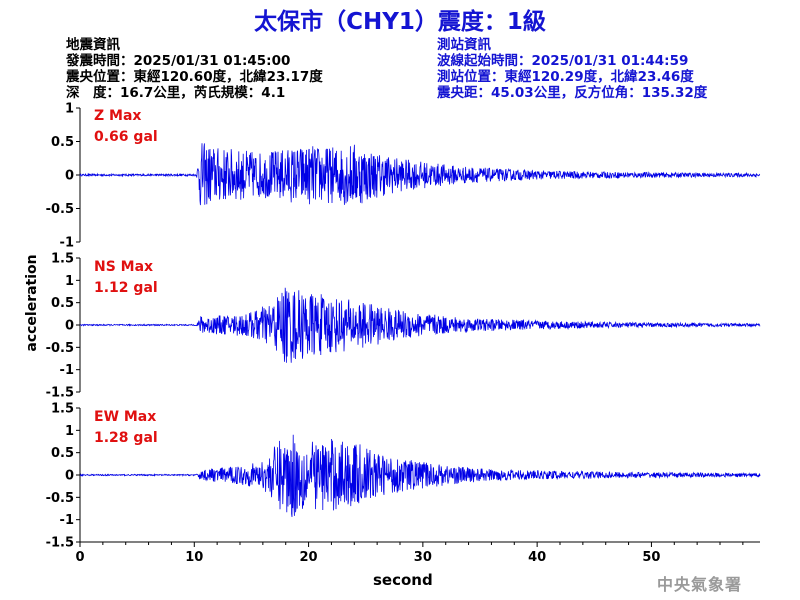 Image resolution: width=800 pixels, height=600 pixels. What do you see at coordinates (67, 520) in the screenshot?
I see `ew-y-tick-label: -1` at bounding box center [67, 520].